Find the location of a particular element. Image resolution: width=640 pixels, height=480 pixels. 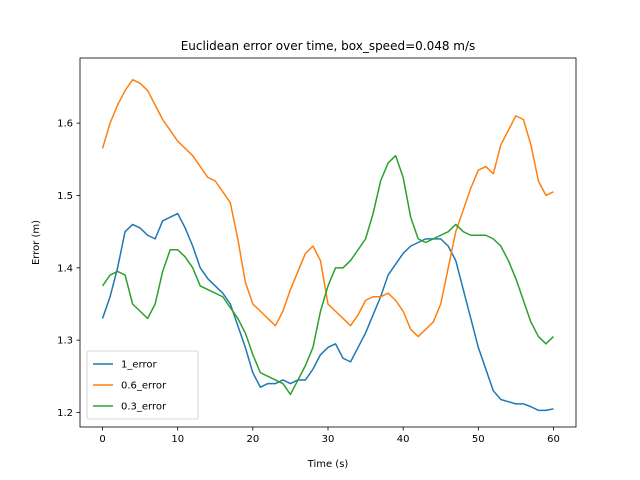

y-tick-label: 1.5 is located at coordinates (65, 196).